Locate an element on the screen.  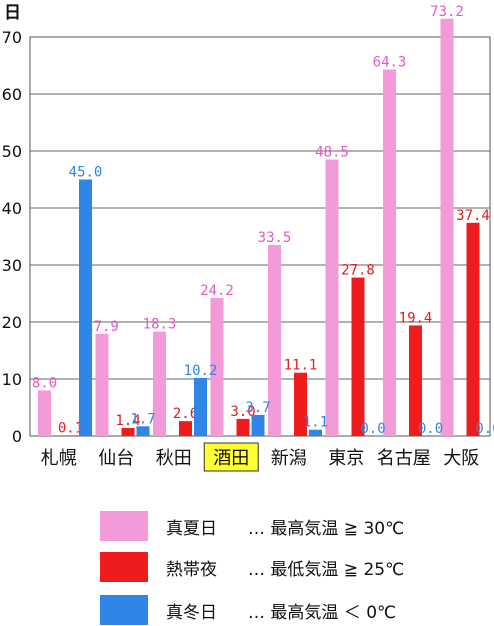
bar-熱帯夜-札幌 is located at coordinates (70, 435).